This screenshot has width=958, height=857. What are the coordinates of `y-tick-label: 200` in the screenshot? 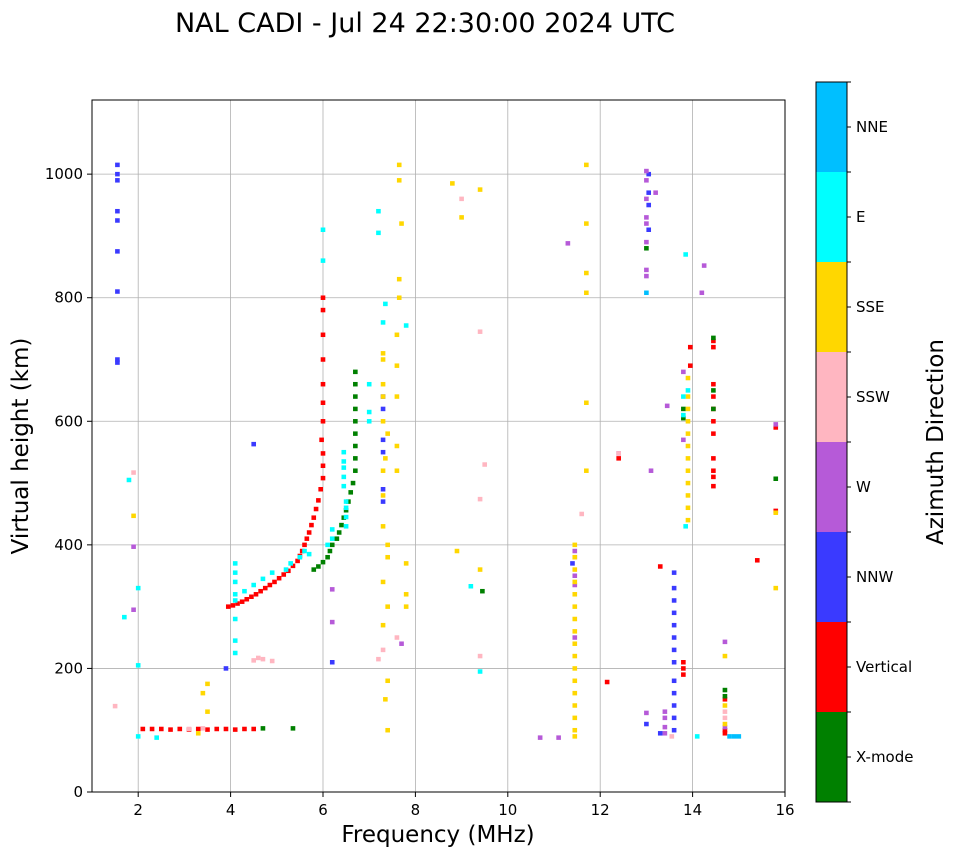 It's located at (68, 668).